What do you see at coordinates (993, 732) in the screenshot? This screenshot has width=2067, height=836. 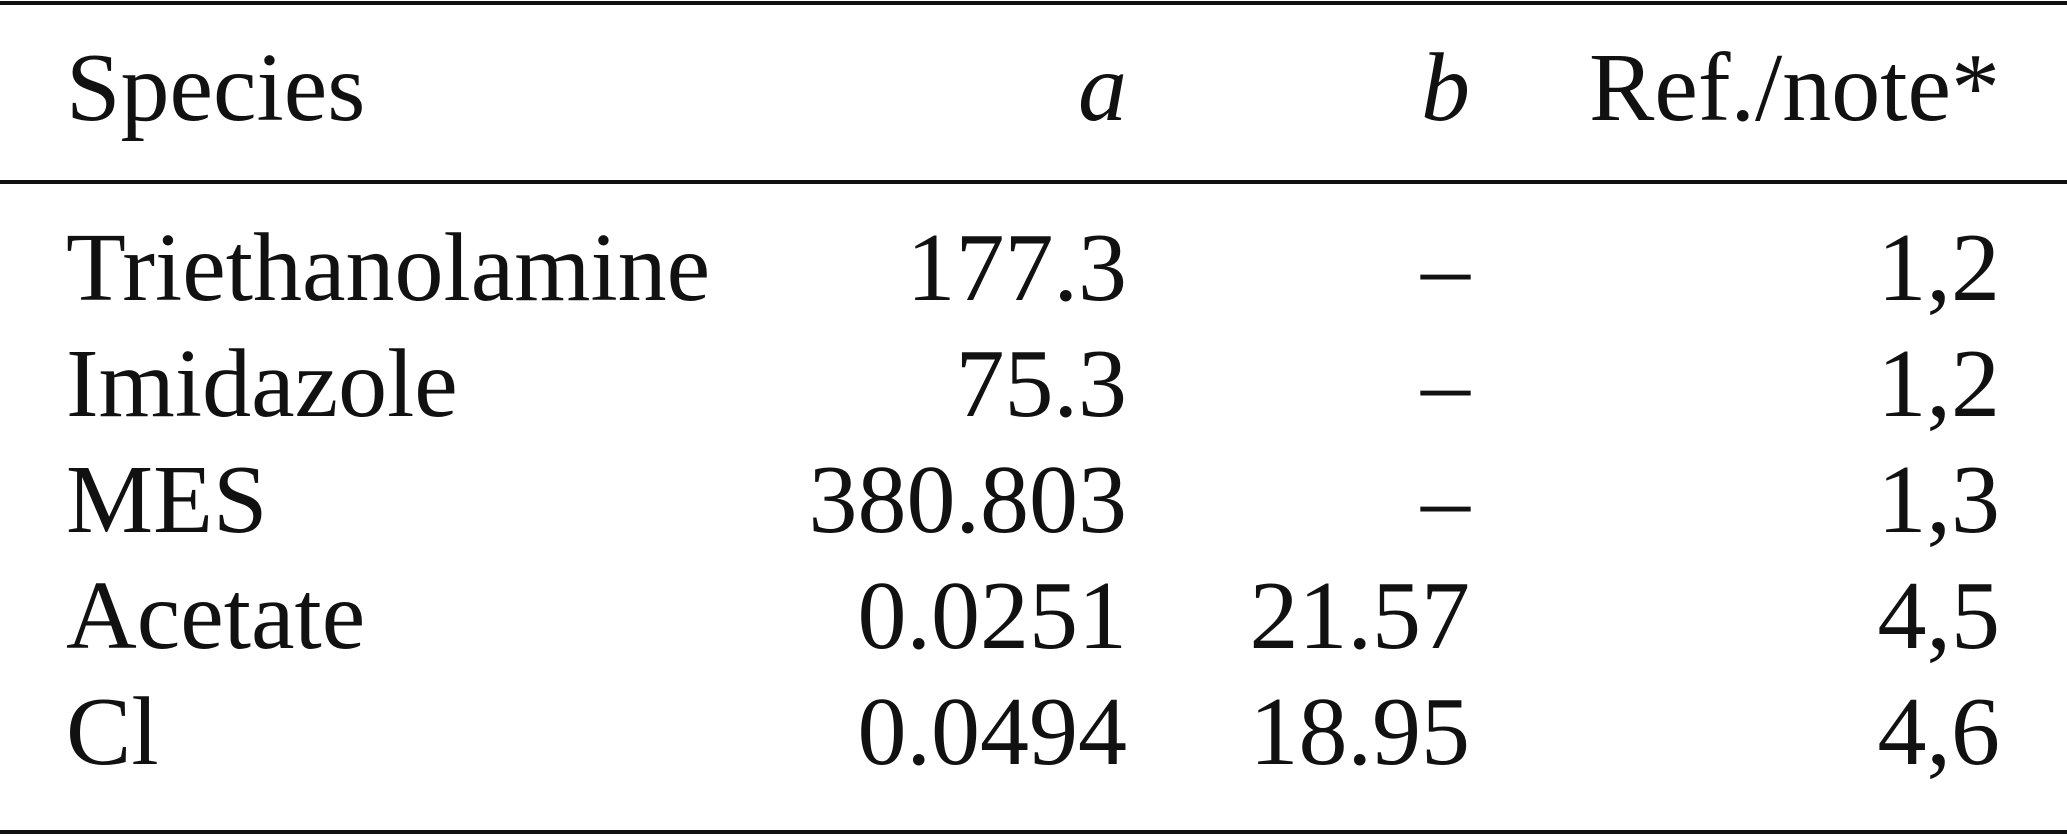 I see `value-cell: 0.0494` at bounding box center [993, 732].